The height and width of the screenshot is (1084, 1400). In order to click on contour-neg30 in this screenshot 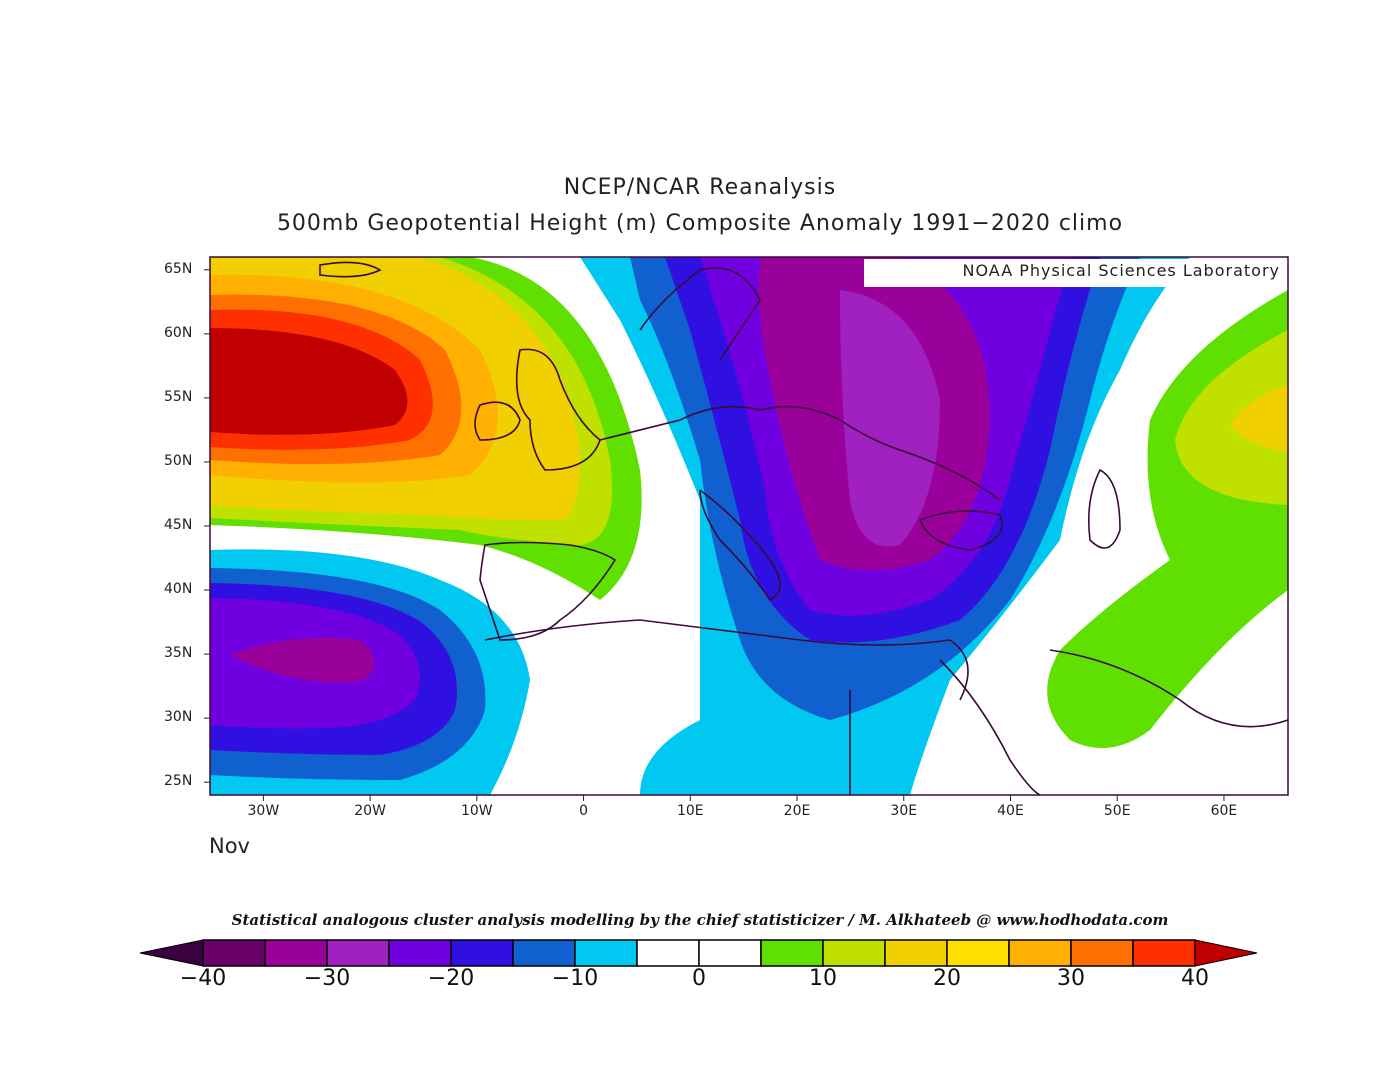, I will do `click(890, 418)`.